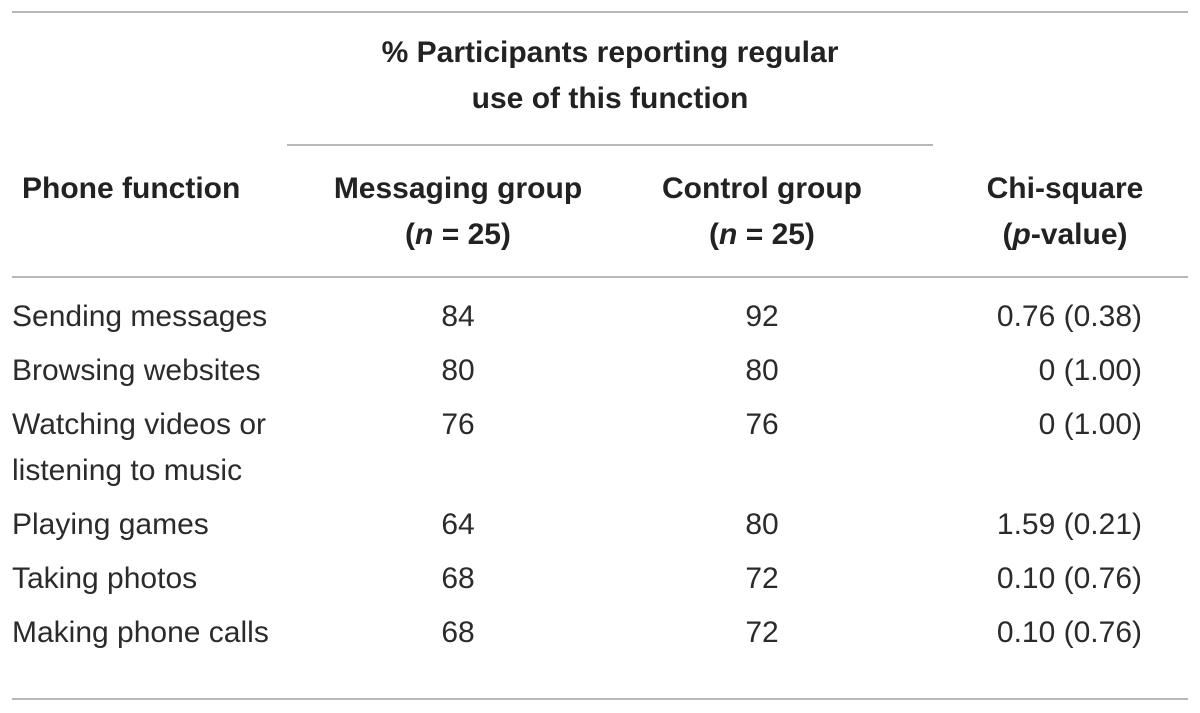 Image resolution: width=1200 pixels, height=713 pixels. I want to click on control-n-variable: n, so click(728, 234).